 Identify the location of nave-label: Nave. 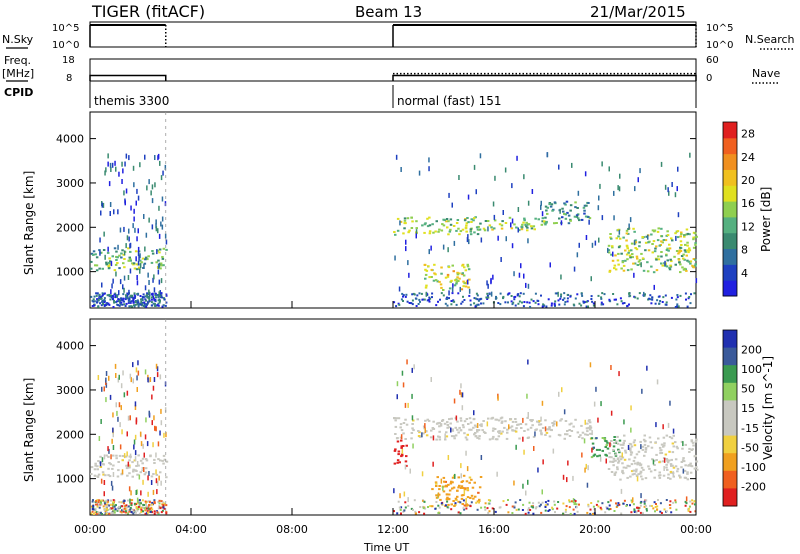
(766, 73).